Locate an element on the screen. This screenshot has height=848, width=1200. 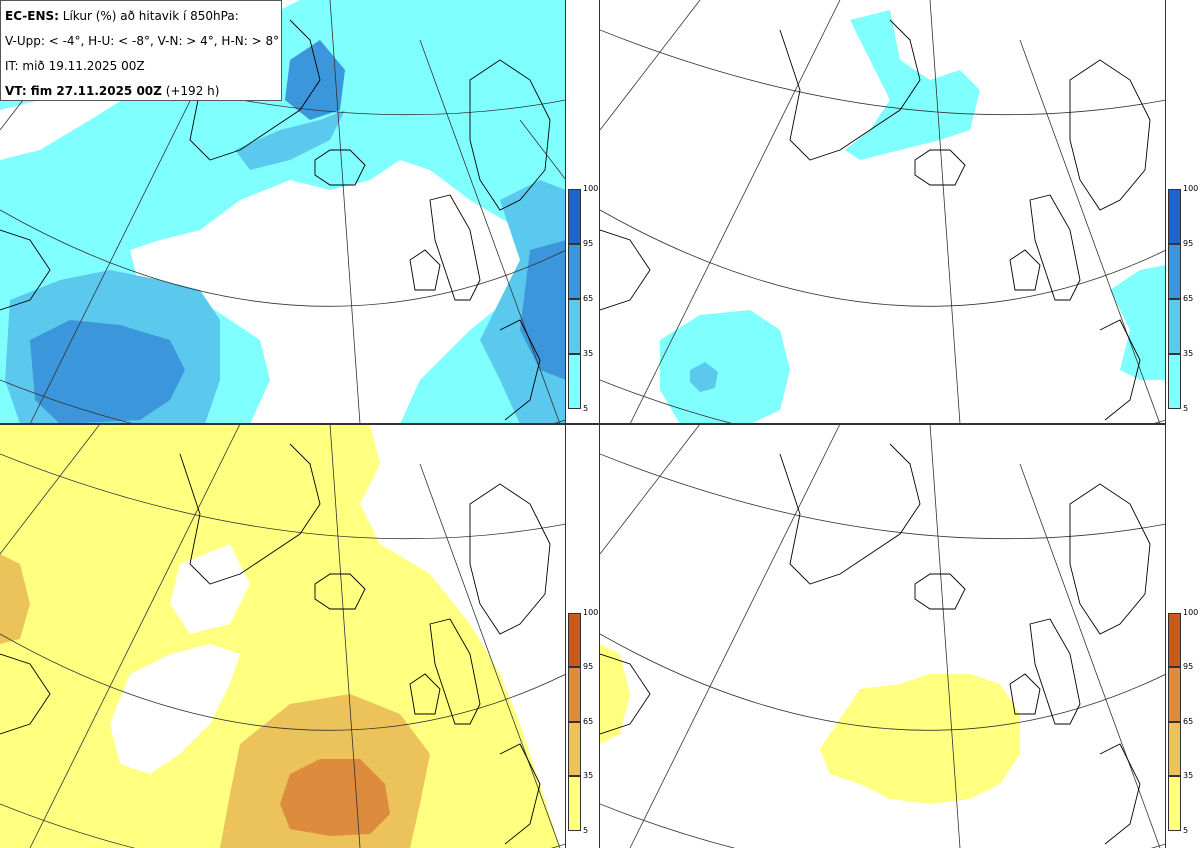
legend-valid-time: VT: fim 27.11.2025 00Z is located at coordinates (83, 91).